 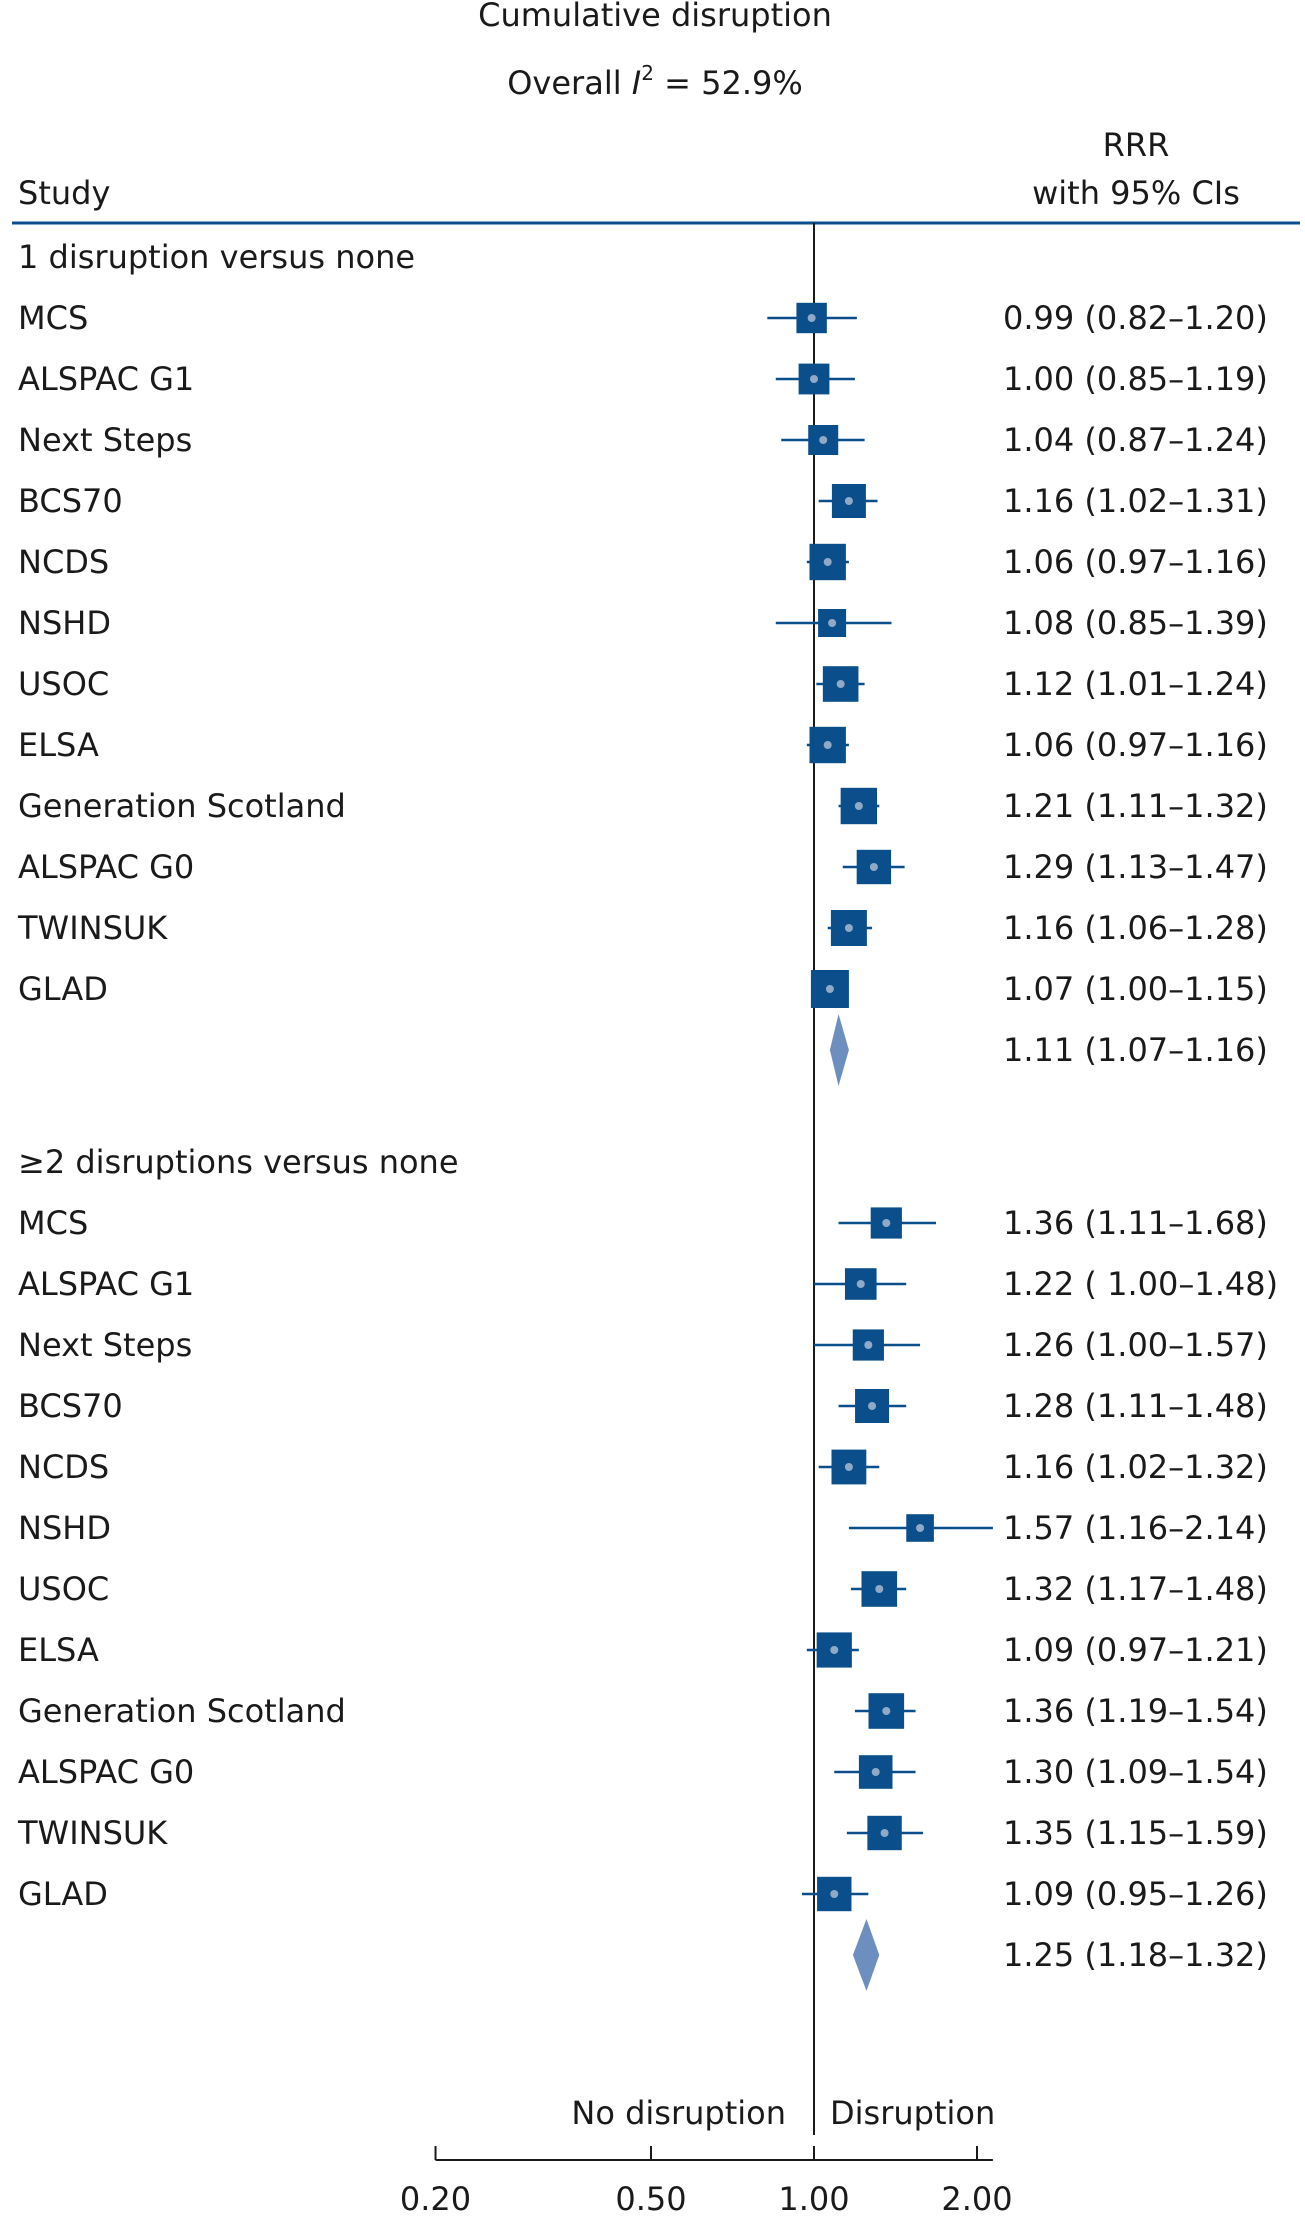 What do you see at coordinates (1135, 1050) in the screenshot?
I see `pooled-rrr-ci-value: 1.11 (1.07–1.16)` at bounding box center [1135, 1050].